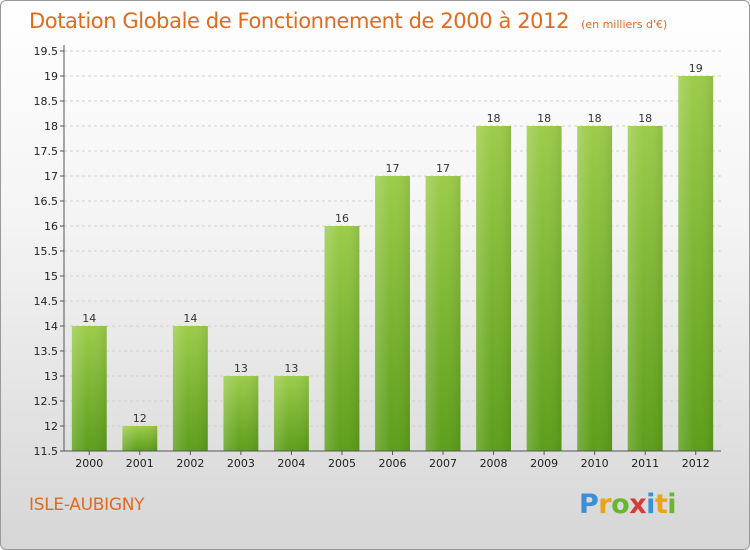 This screenshot has width=750, height=550. I want to click on proxiti-logo: Proxiti, so click(628, 504).